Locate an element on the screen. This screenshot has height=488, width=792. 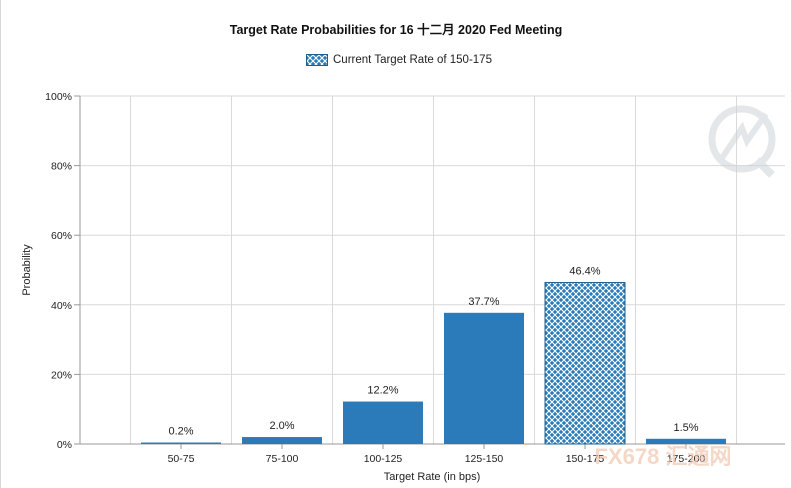
value-label-150-175: 46.4% is located at coordinates (584, 272).